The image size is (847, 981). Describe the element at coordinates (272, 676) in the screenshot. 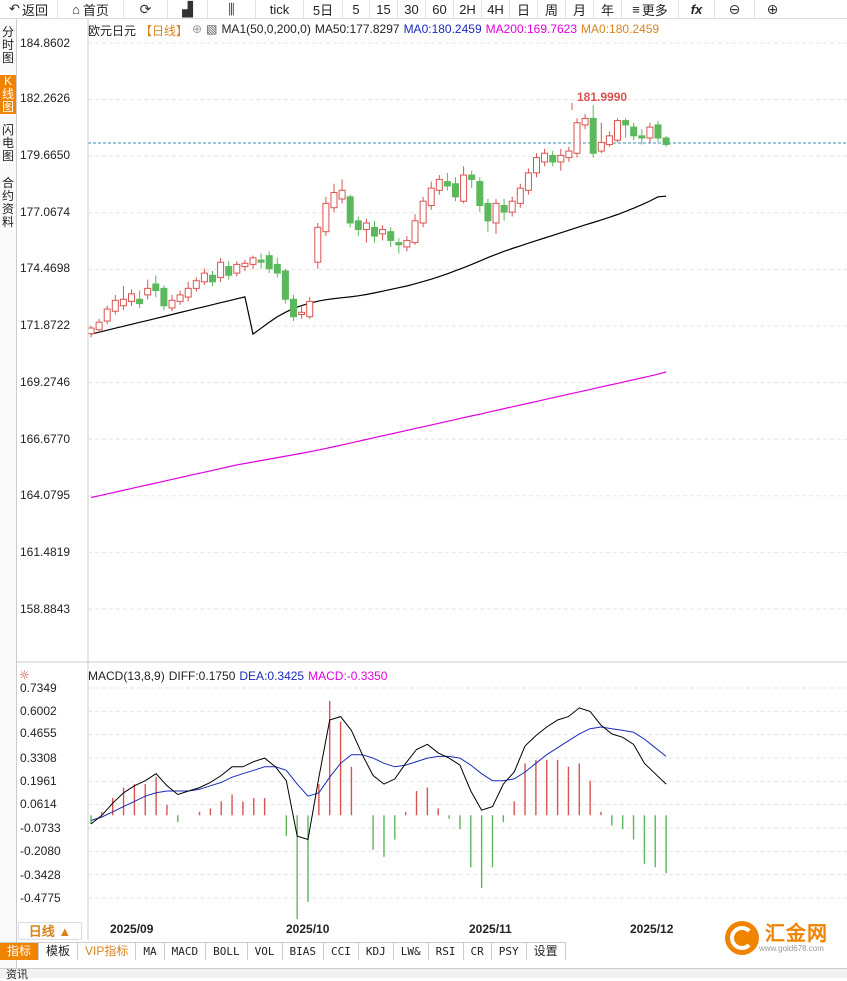

I see `dea-value: DEA:0.3425` at that location.